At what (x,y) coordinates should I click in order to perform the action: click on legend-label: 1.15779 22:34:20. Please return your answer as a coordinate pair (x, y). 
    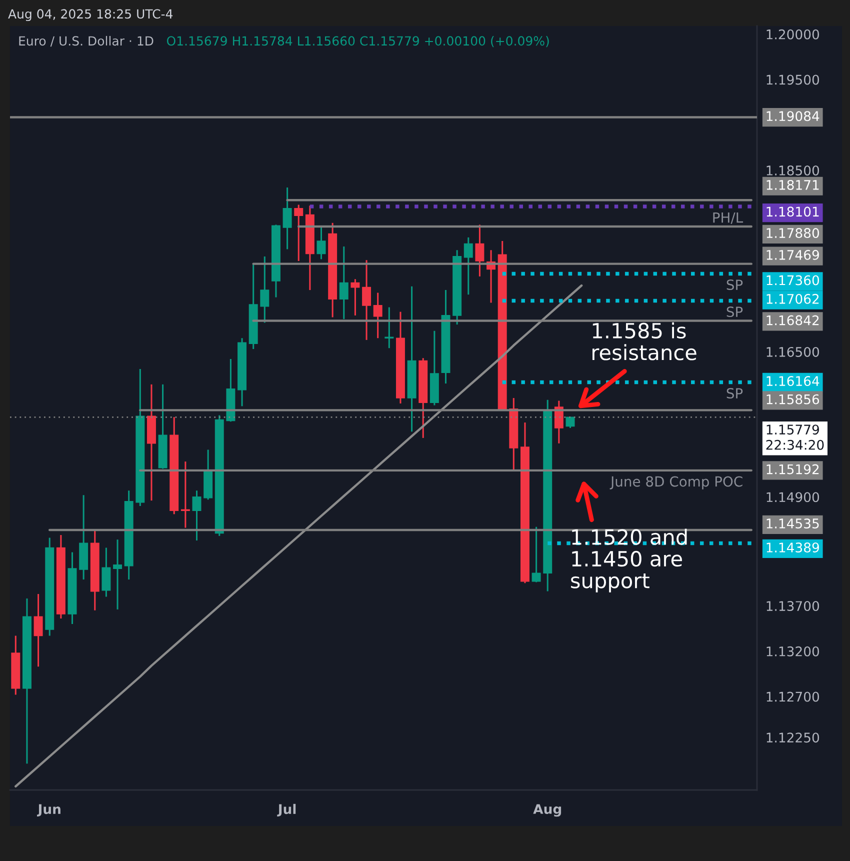
    Looking at the image, I should click on (795, 437).